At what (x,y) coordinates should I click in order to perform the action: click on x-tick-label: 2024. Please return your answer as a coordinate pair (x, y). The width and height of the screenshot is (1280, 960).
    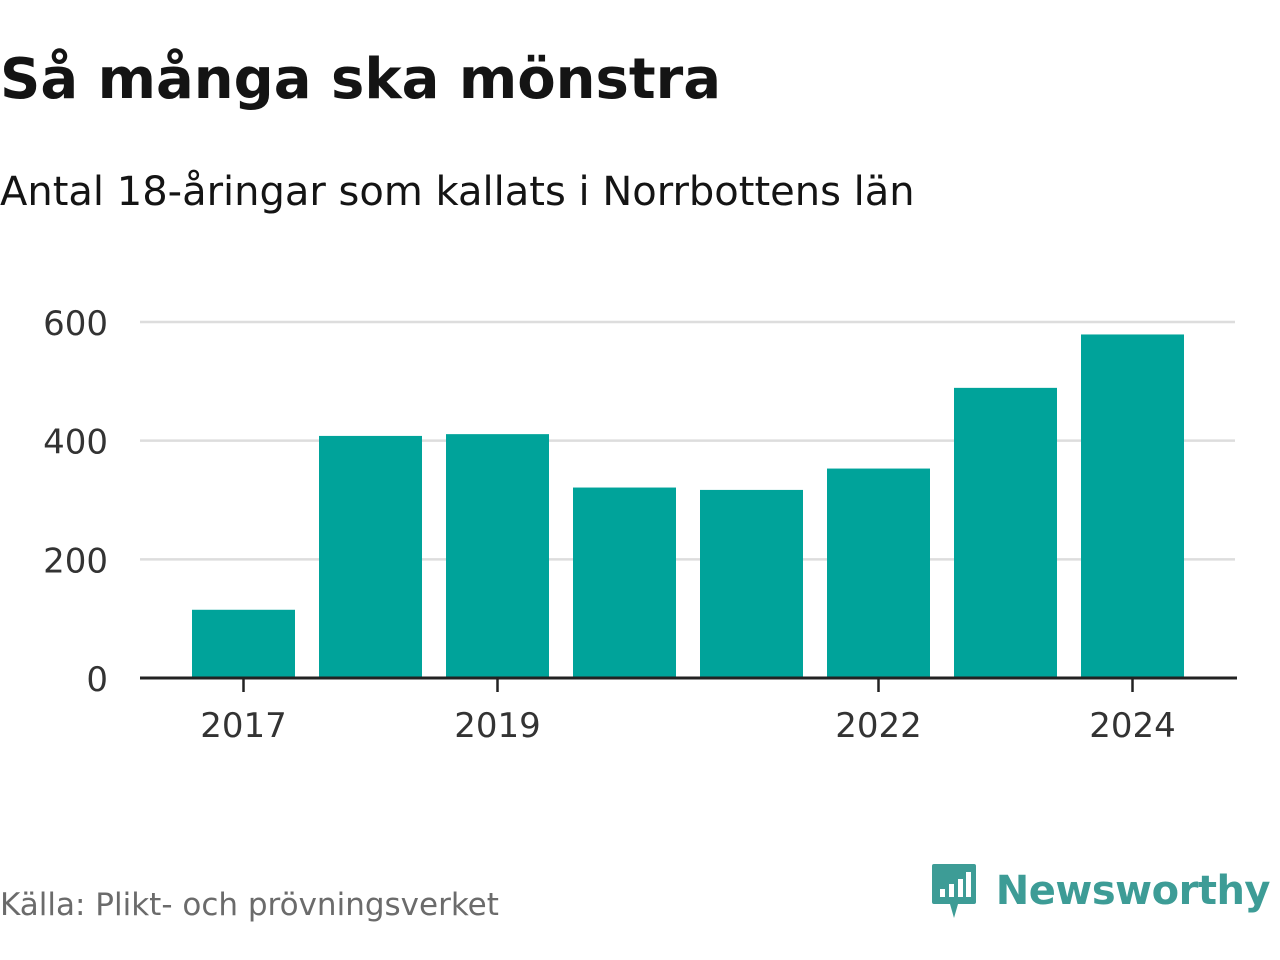
    Looking at the image, I should click on (1132, 726).